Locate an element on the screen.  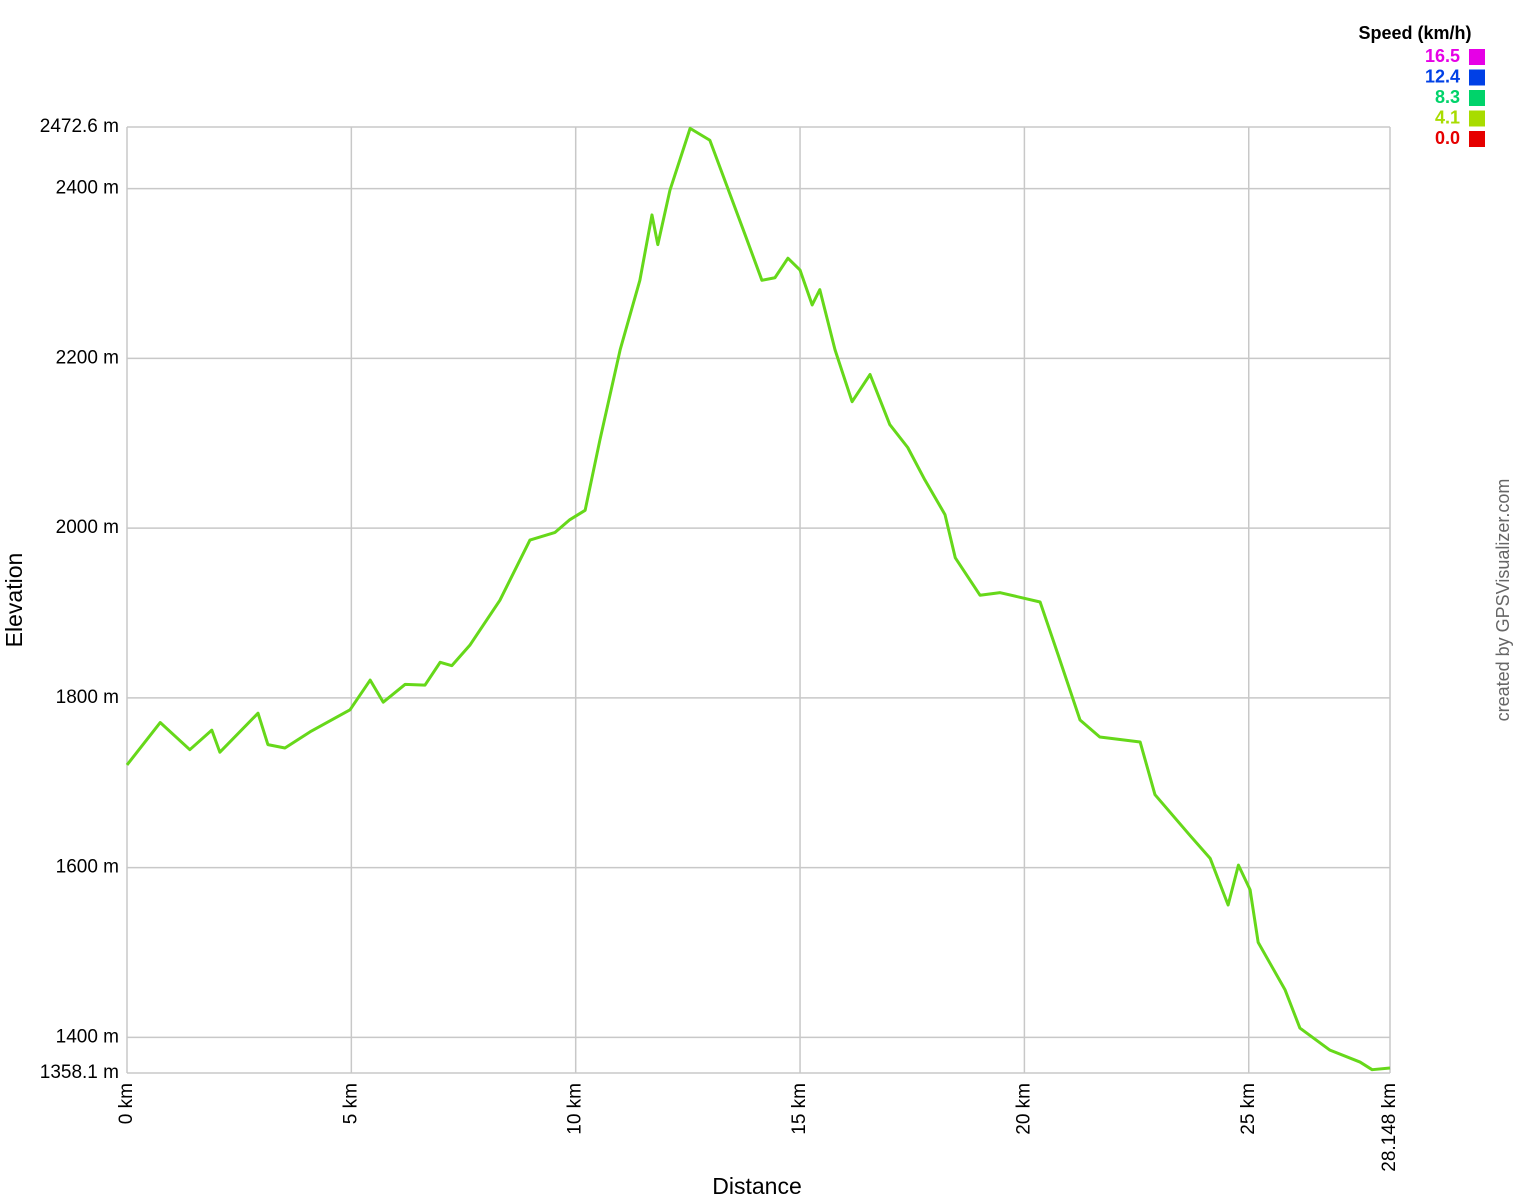
x-tick-label: 15 km is located at coordinates (799, 1109).